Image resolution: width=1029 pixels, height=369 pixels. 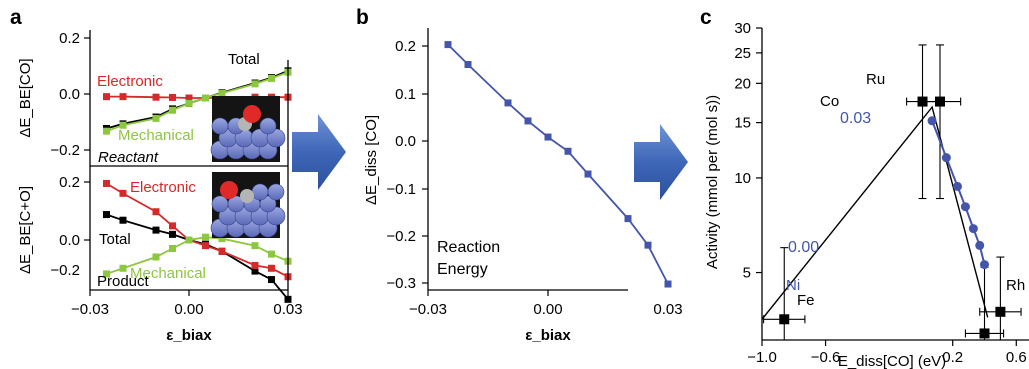 What do you see at coordinates (65, 150) in the screenshot?
I see `a1-ytick-label: −0.2` at bounding box center [65, 150].